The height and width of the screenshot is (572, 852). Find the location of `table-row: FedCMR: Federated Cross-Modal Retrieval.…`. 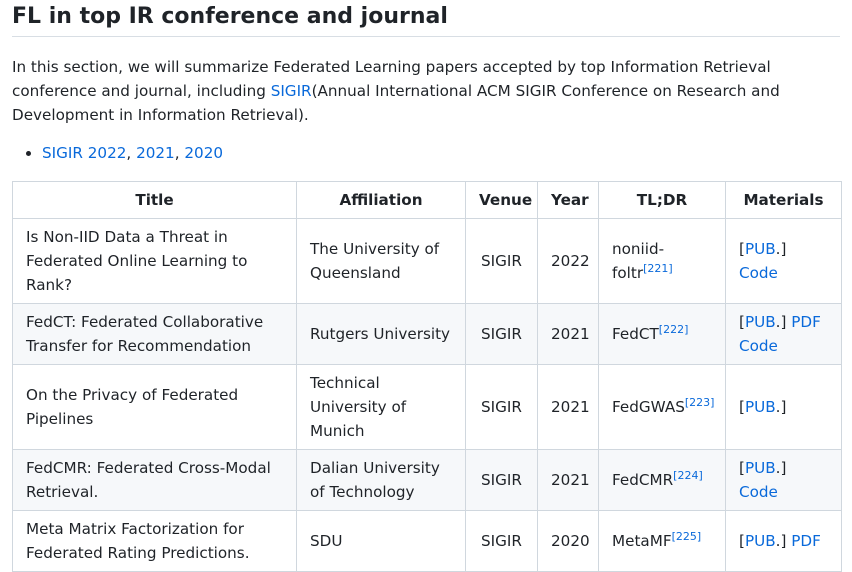

table-row: FedCMR: Federated Cross-Modal Retrieval.… is located at coordinates (427, 480).